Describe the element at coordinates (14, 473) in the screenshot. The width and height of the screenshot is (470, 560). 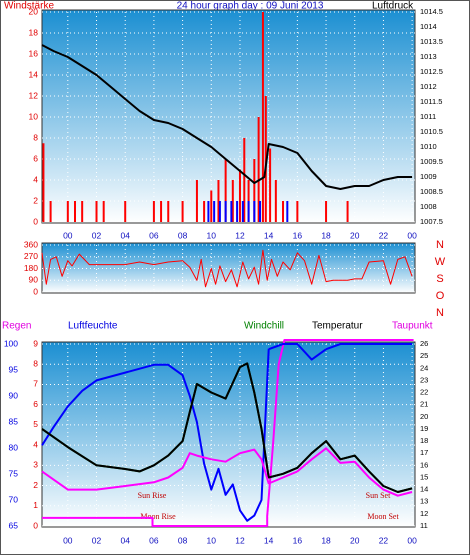
I see `y3-tick-label: 75` at that location.